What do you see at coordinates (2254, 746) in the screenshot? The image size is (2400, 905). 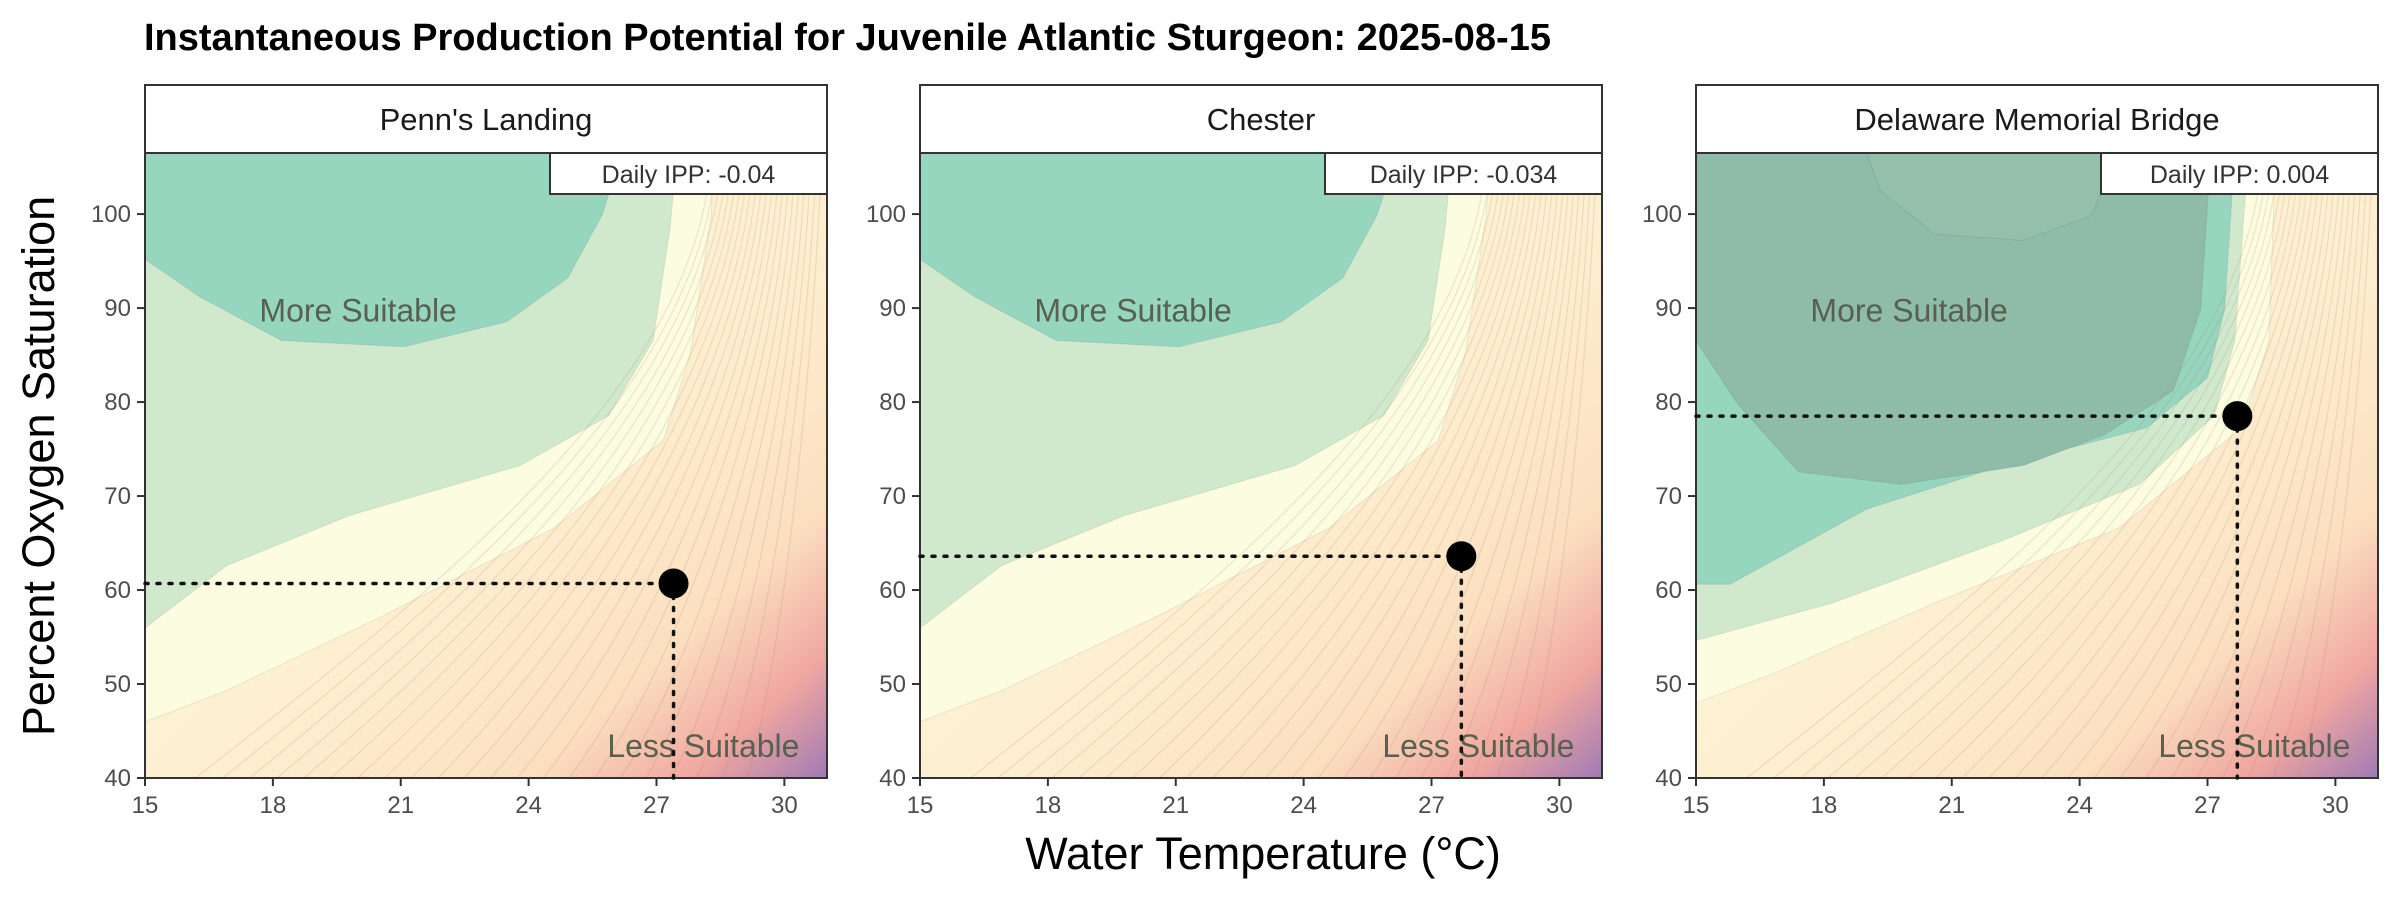 I see `less-suitable-label: Less Suitable` at bounding box center [2254, 746].